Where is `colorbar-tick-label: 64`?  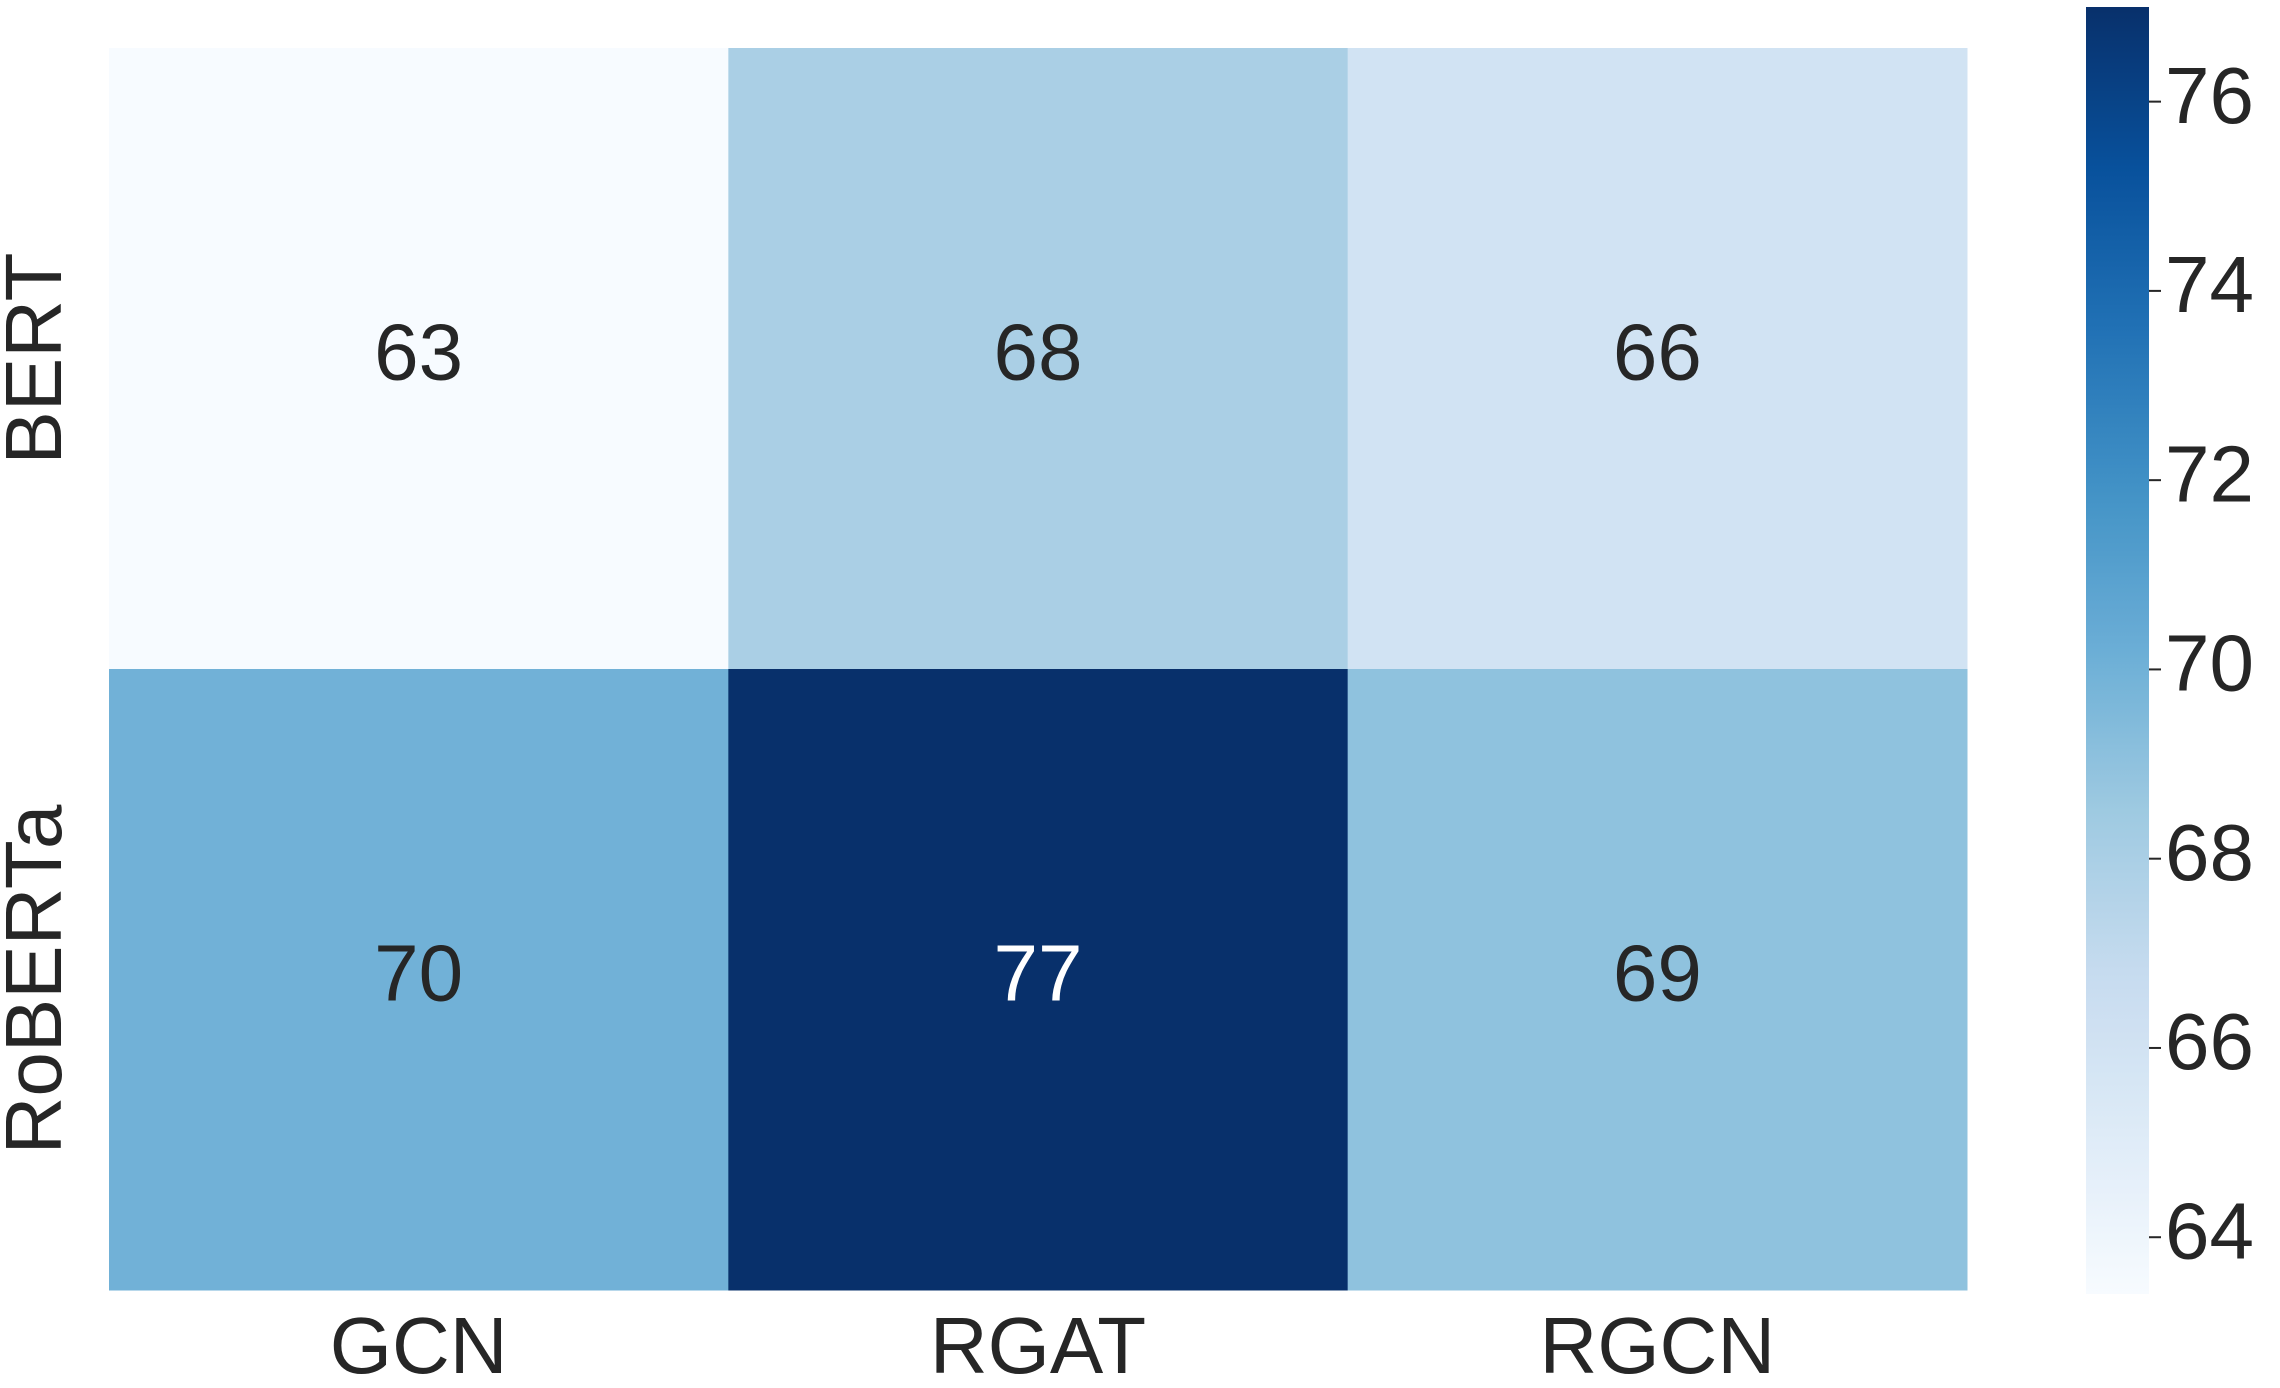 colorbar-tick-label: 64 is located at coordinates (2209, 1230).